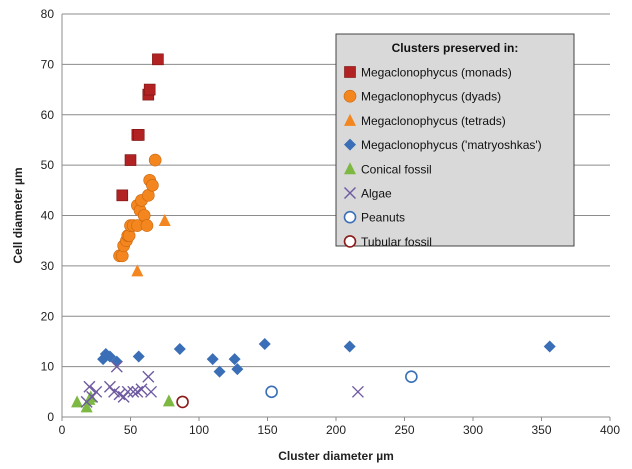 The width and height of the screenshot is (632, 469). What do you see at coordinates (48, 64) in the screenshot?
I see `y-tick-label: 70` at bounding box center [48, 64].